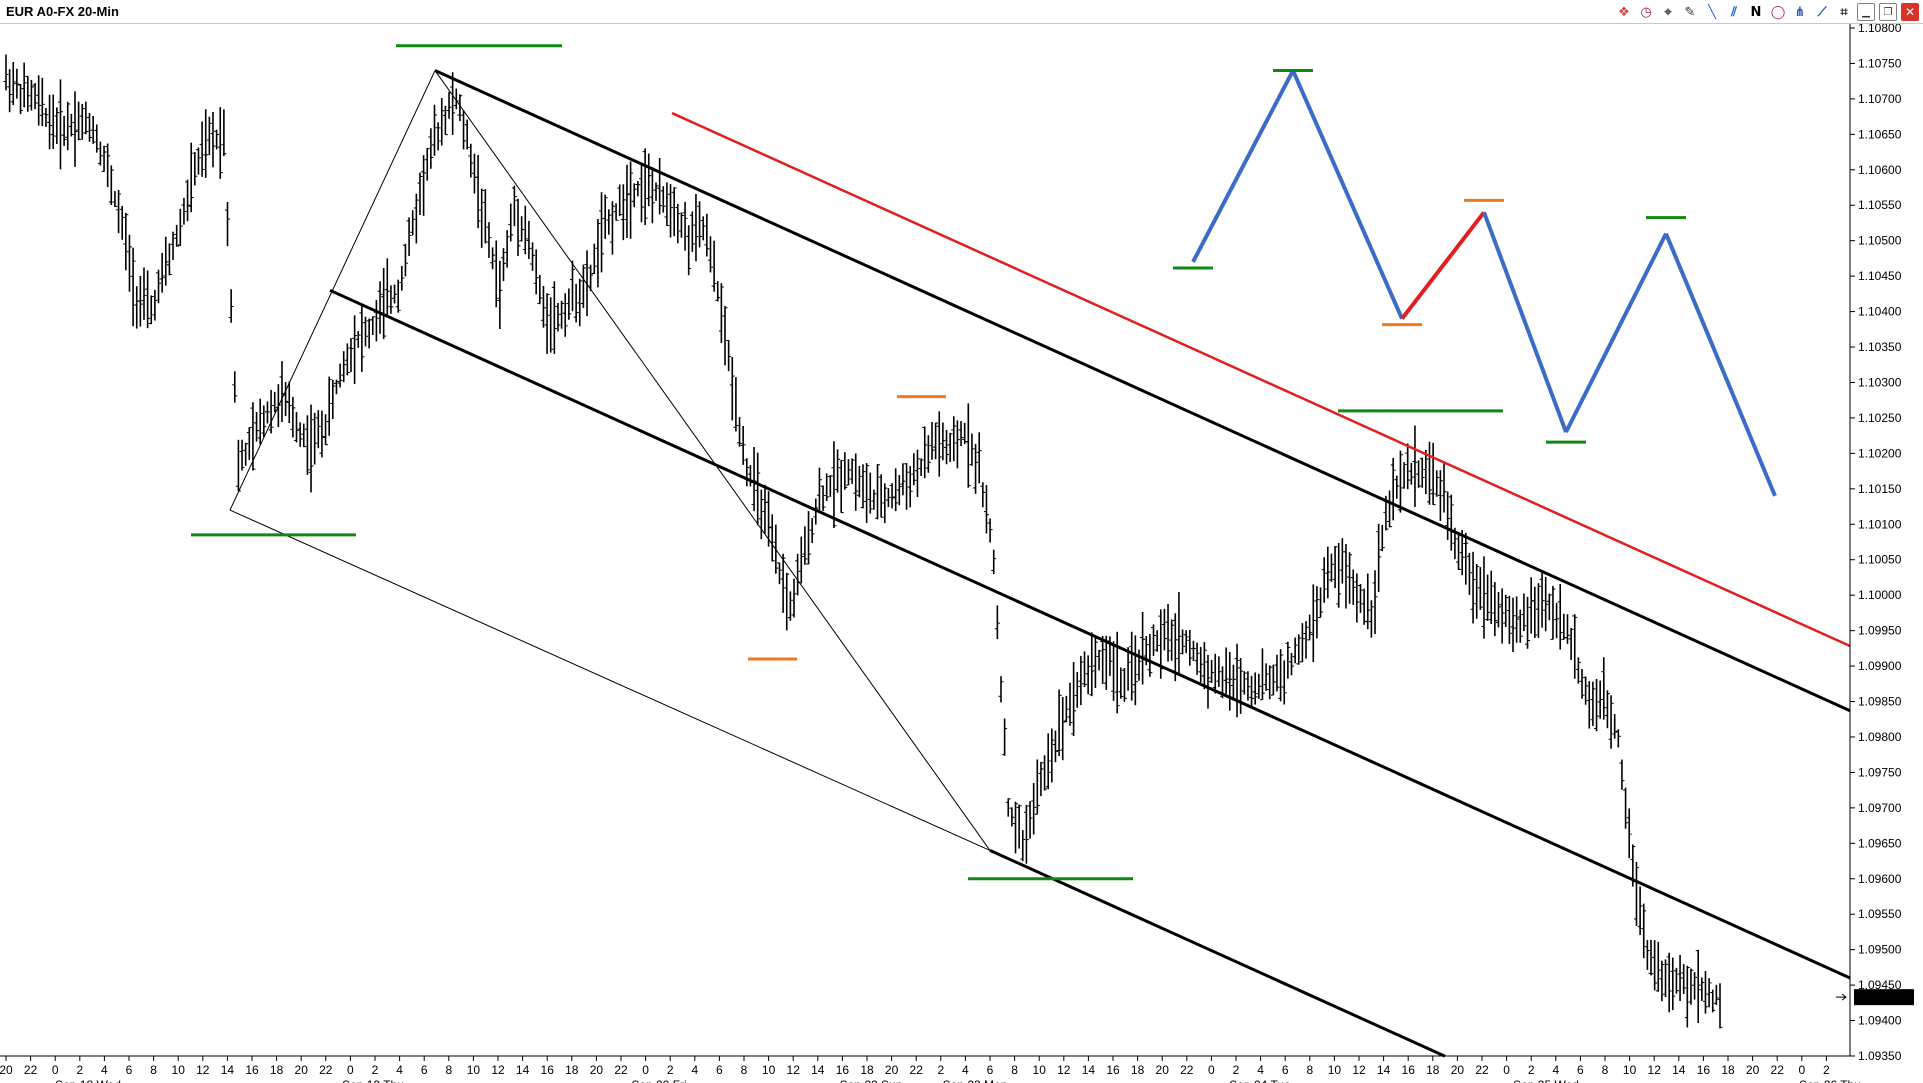 The height and width of the screenshot is (1083, 1923). I want to click on day-label: Sep 20 Fri, so click(658, 1080).